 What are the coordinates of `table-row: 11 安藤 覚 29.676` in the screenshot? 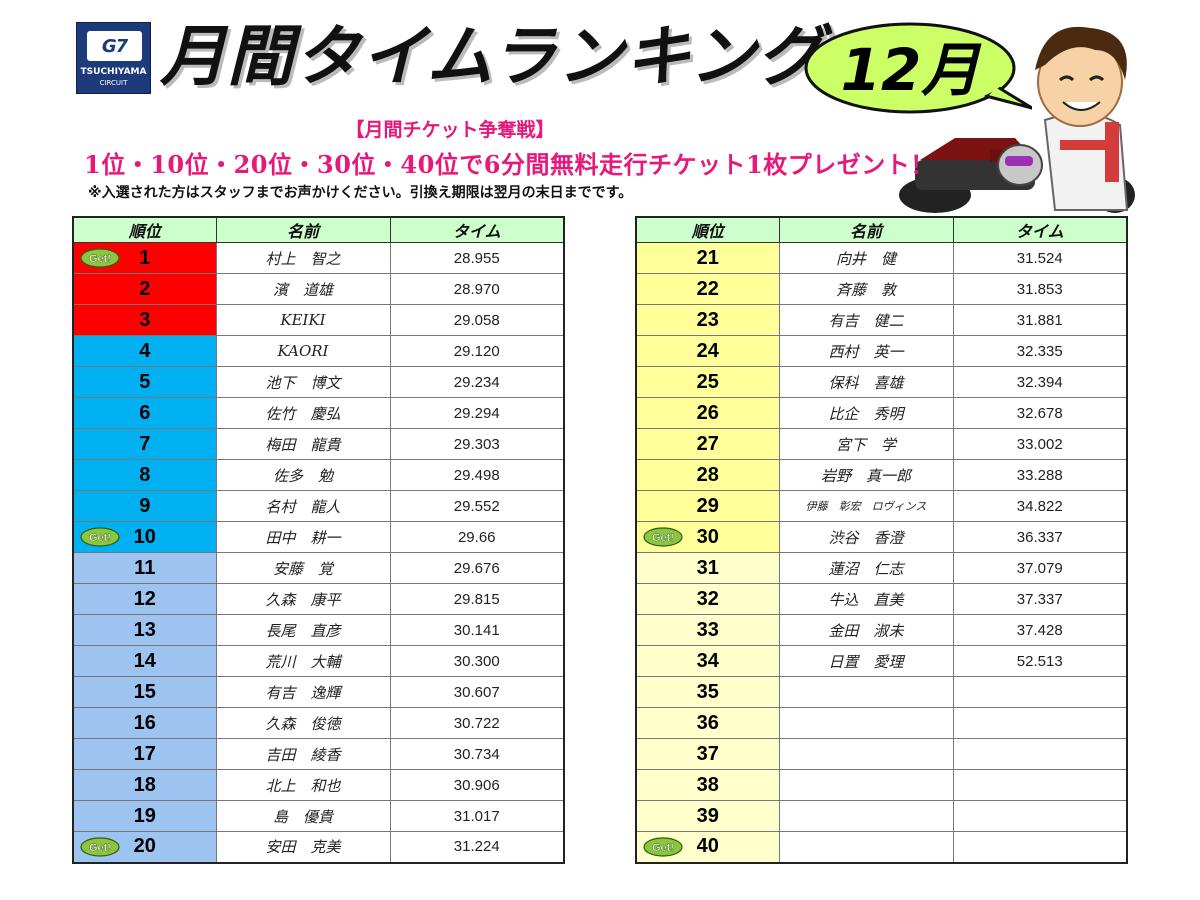 It's located at (318, 568).